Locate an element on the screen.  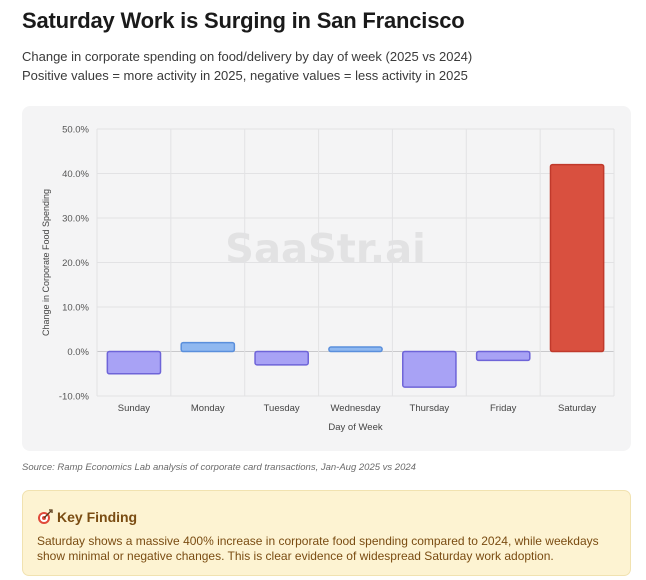
bar-saturday is located at coordinates (577, 258).